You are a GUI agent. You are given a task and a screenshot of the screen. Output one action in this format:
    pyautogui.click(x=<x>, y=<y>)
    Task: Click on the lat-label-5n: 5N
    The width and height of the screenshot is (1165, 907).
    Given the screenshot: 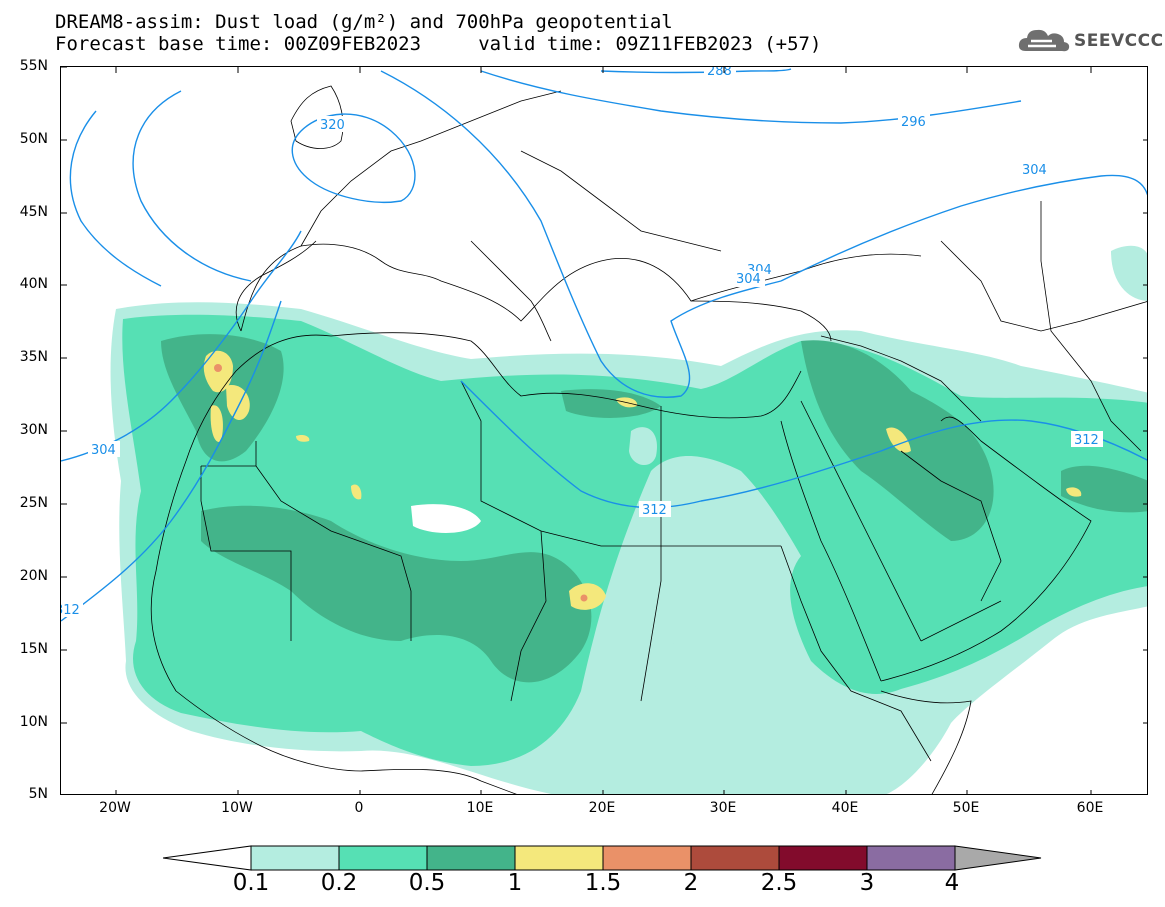 What is the action you would take?
    pyautogui.click(x=38, y=794)
    